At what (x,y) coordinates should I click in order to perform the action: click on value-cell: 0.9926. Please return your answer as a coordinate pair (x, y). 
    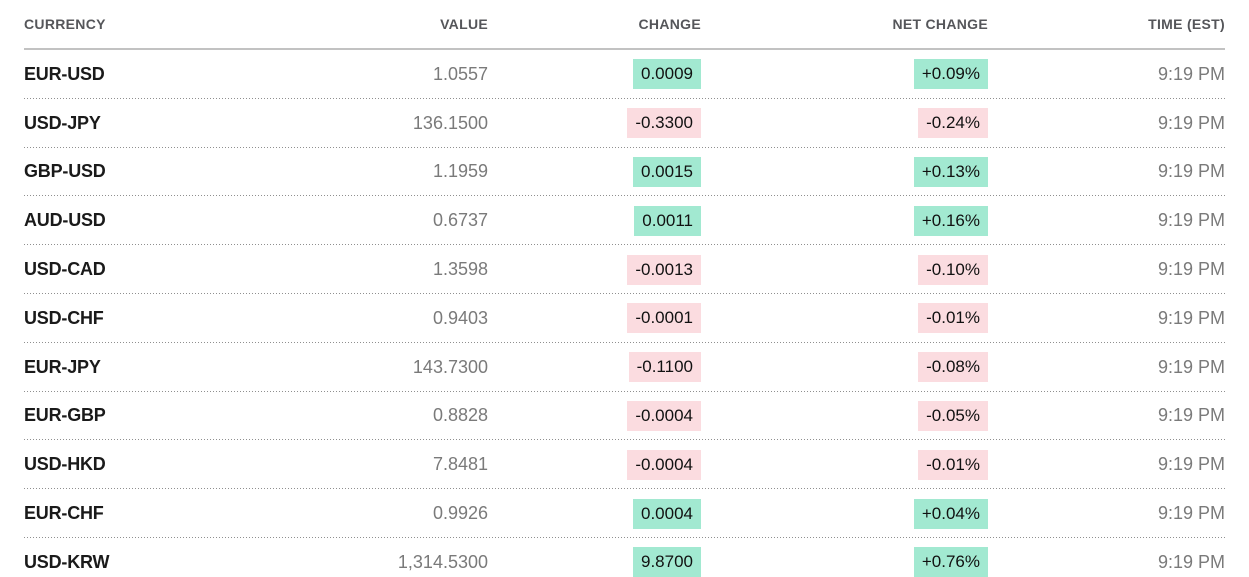
    Looking at the image, I should click on (460, 513).